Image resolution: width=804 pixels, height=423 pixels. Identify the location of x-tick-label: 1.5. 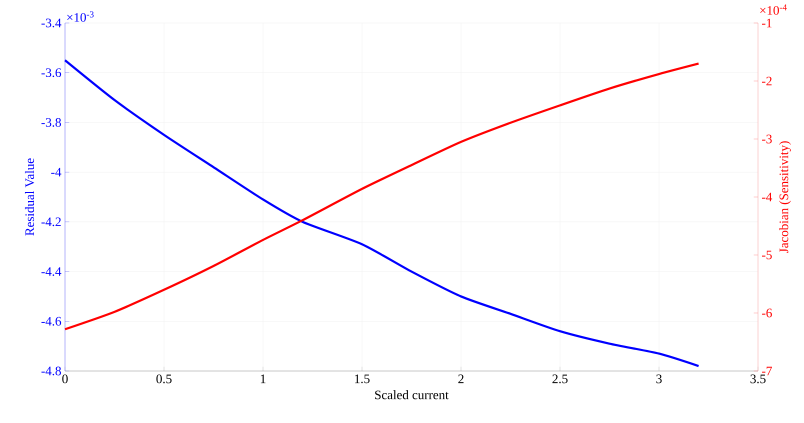
(362, 379).